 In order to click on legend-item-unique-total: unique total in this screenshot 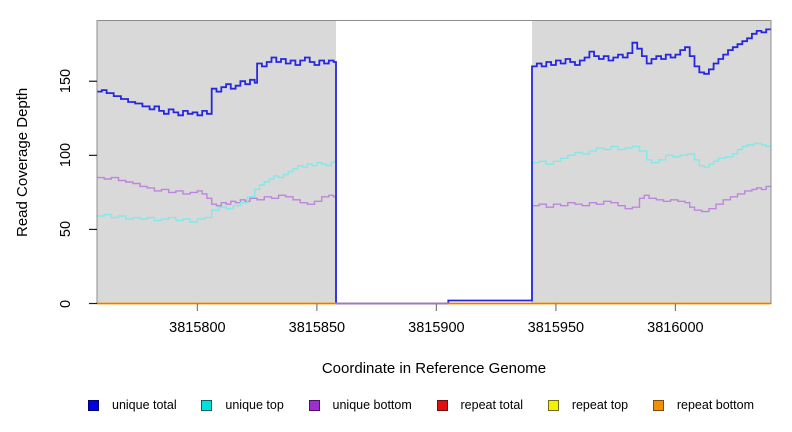, I will do `click(132, 405)`.